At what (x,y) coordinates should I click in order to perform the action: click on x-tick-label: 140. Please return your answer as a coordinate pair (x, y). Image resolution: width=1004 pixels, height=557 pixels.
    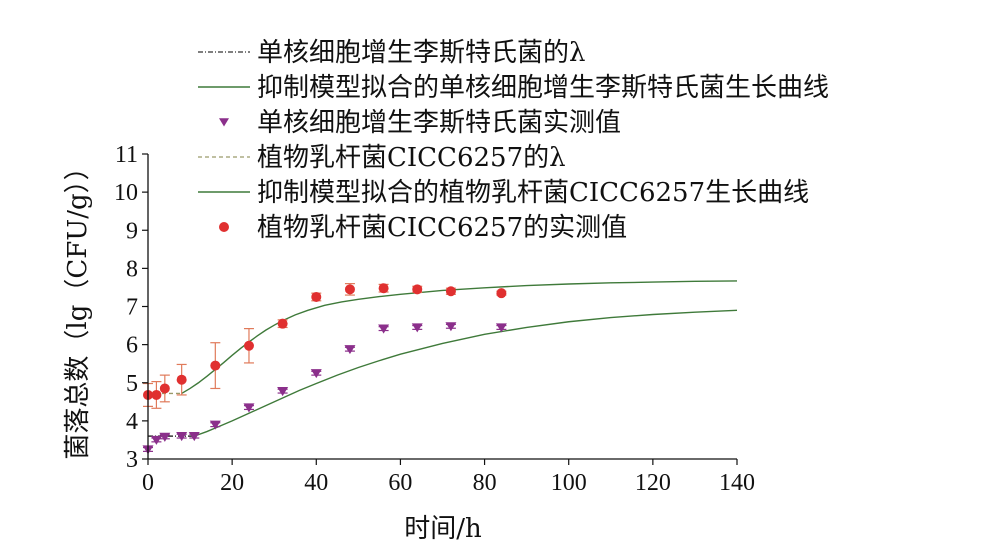
    Looking at the image, I should click on (737, 483).